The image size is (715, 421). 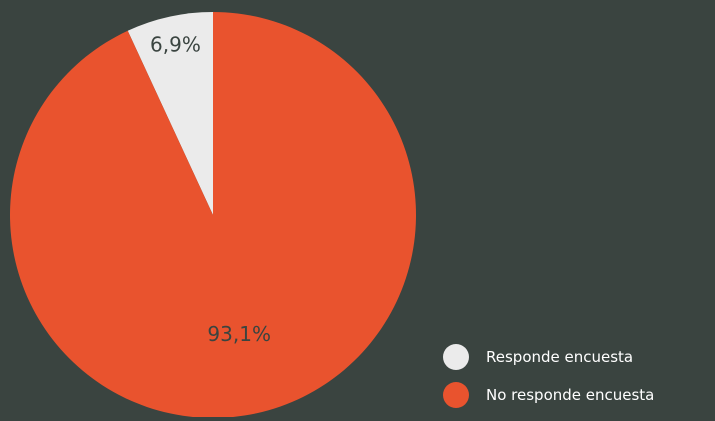 What do you see at coordinates (170, 113) in the screenshot?
I see `pie-slice-responde-encuesta` at bounding box center [170, 113].